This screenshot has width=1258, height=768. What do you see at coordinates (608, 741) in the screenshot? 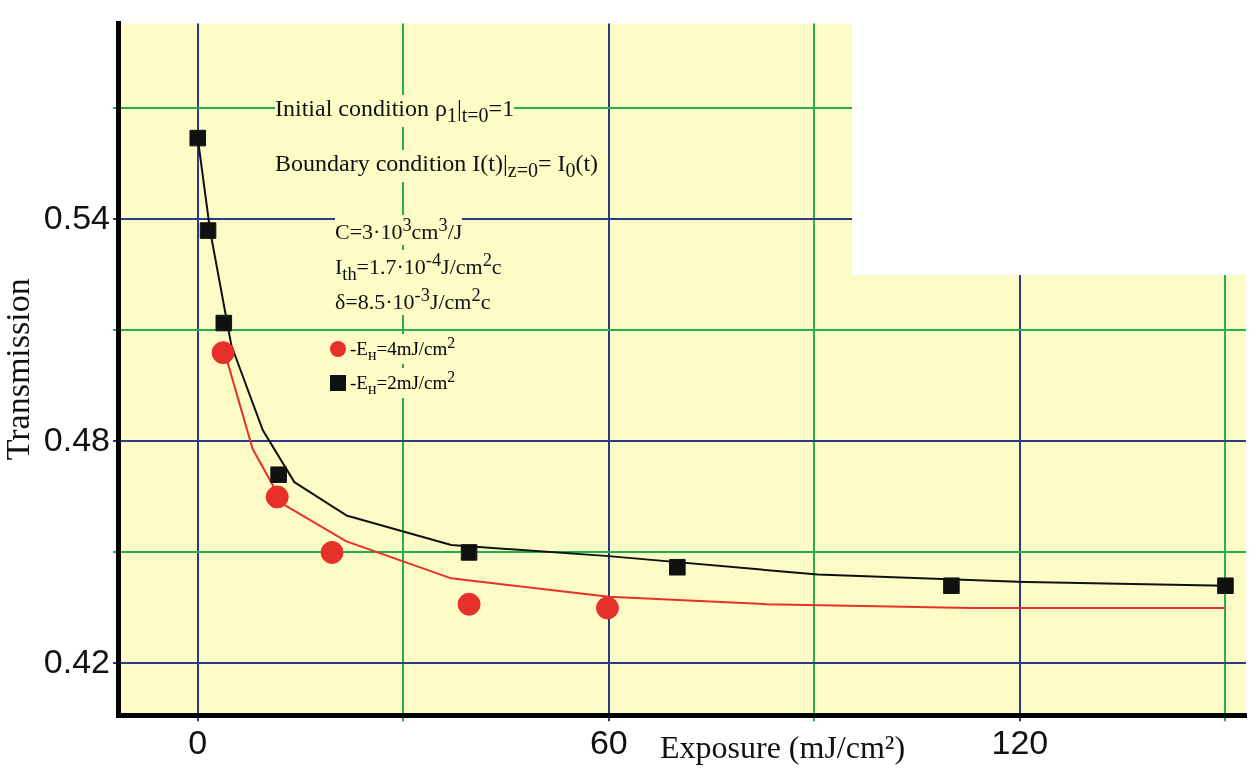
I see `x-tick-label: 60` at bounding box center [608, 741].